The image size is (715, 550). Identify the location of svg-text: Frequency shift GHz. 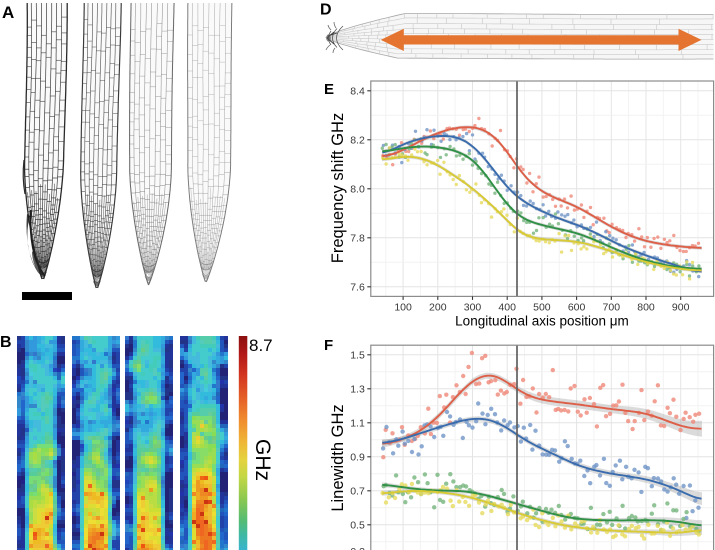
(338, 188).